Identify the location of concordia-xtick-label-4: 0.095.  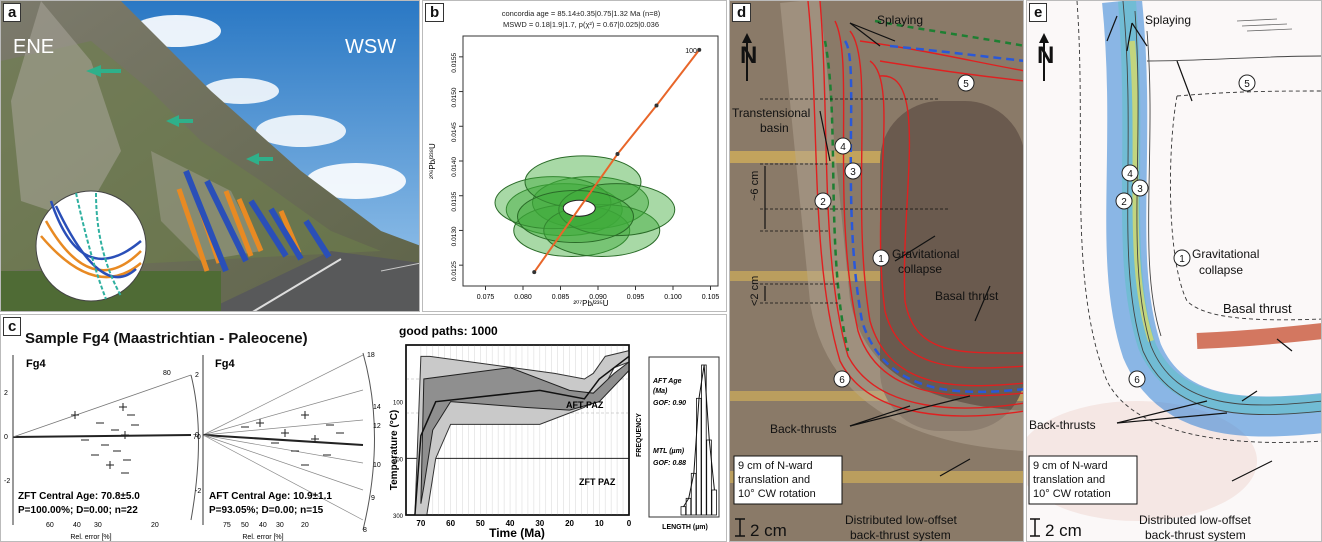
(636, 297).